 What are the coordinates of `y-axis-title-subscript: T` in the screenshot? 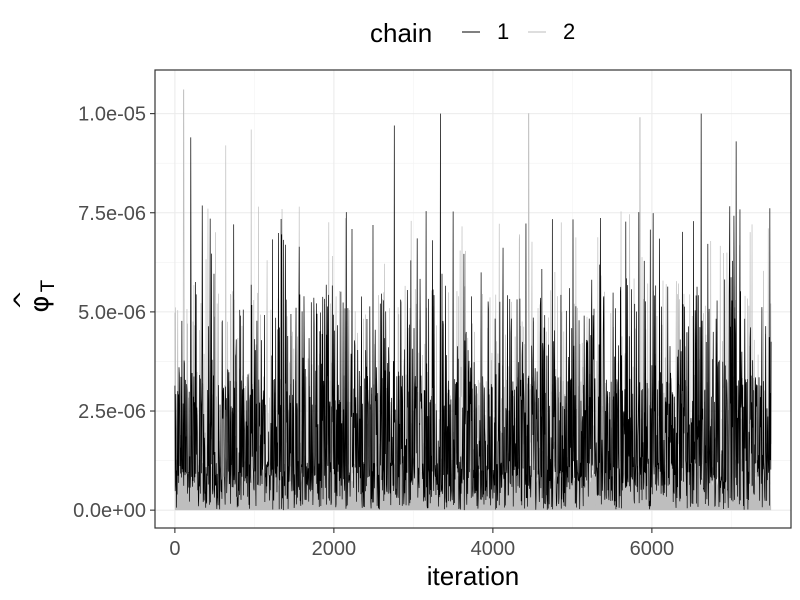 It's located at (48, 286).